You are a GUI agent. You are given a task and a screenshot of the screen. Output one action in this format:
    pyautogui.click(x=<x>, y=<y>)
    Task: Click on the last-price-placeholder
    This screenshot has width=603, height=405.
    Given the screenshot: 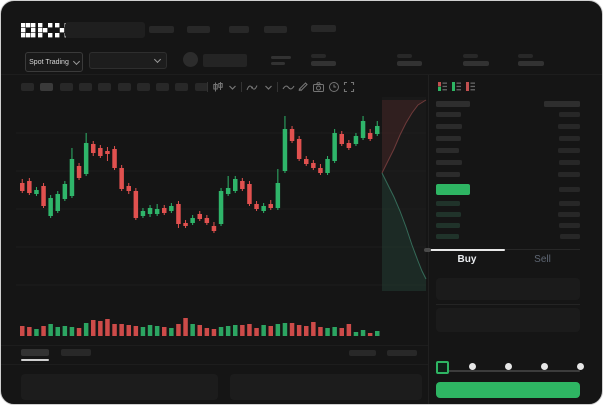 What is the action you would take?
    pyautogui.click(x=225, y=60)
    